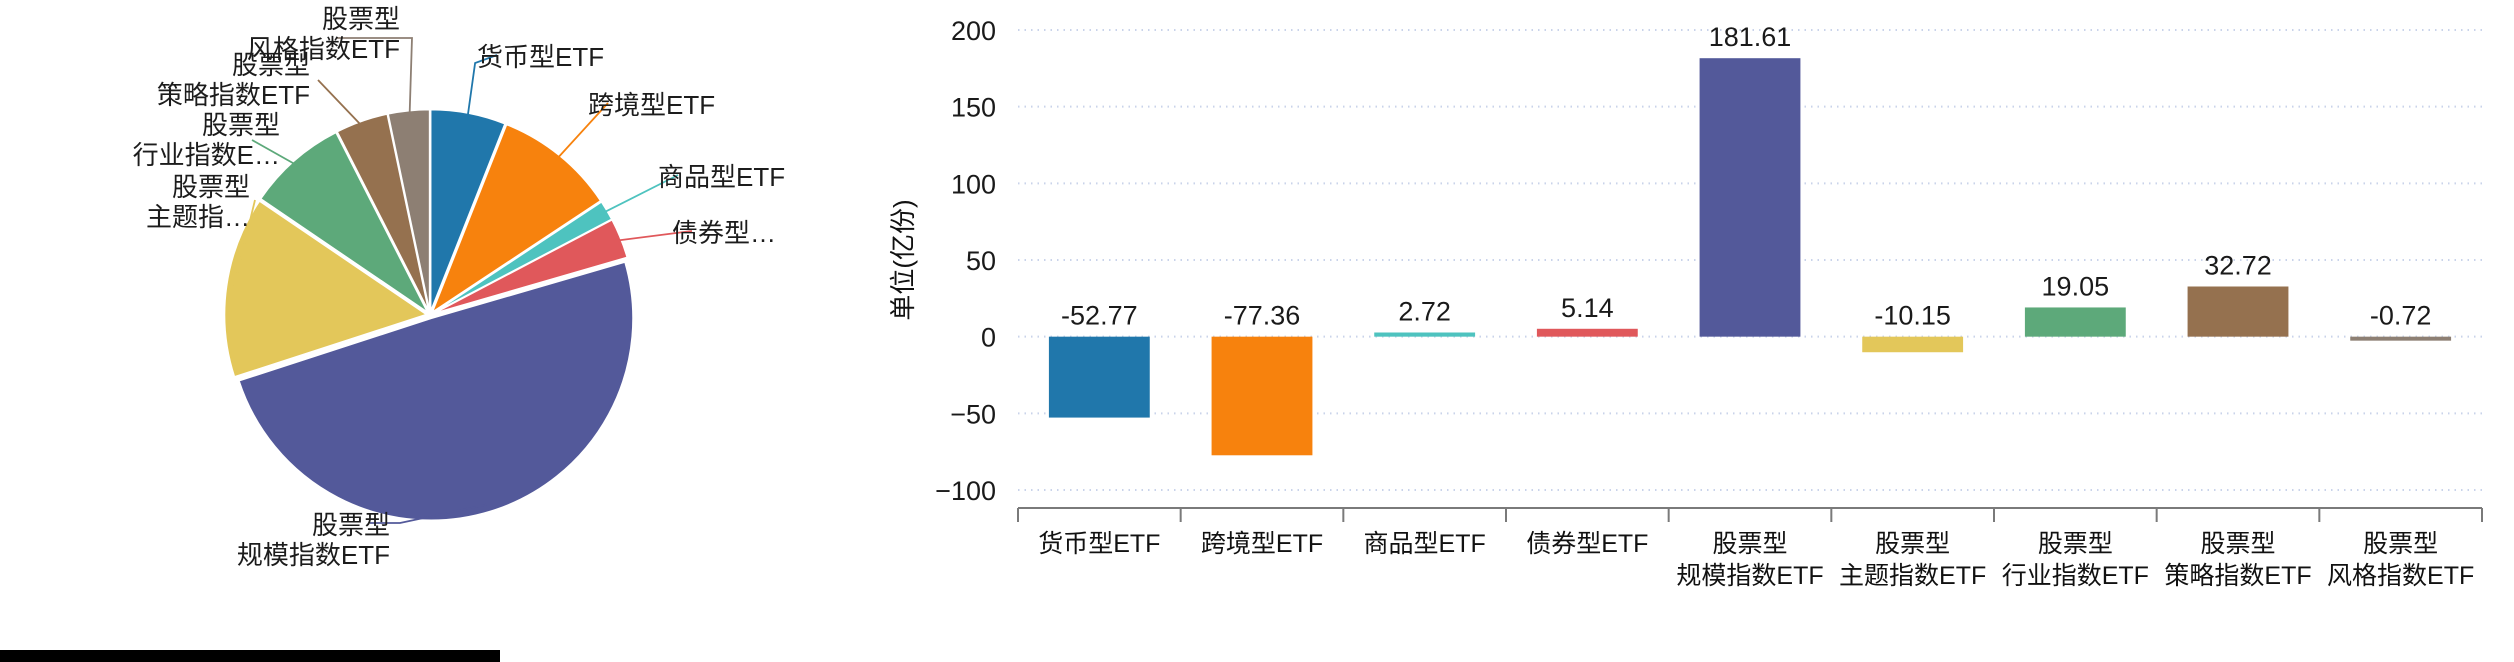 The height and width of the screenshot is (662, 2514). What do you see at coordinates (981, 261) in the screenshot?
I see `y-tick-label-50: 50` at bounding box center [981, 261].